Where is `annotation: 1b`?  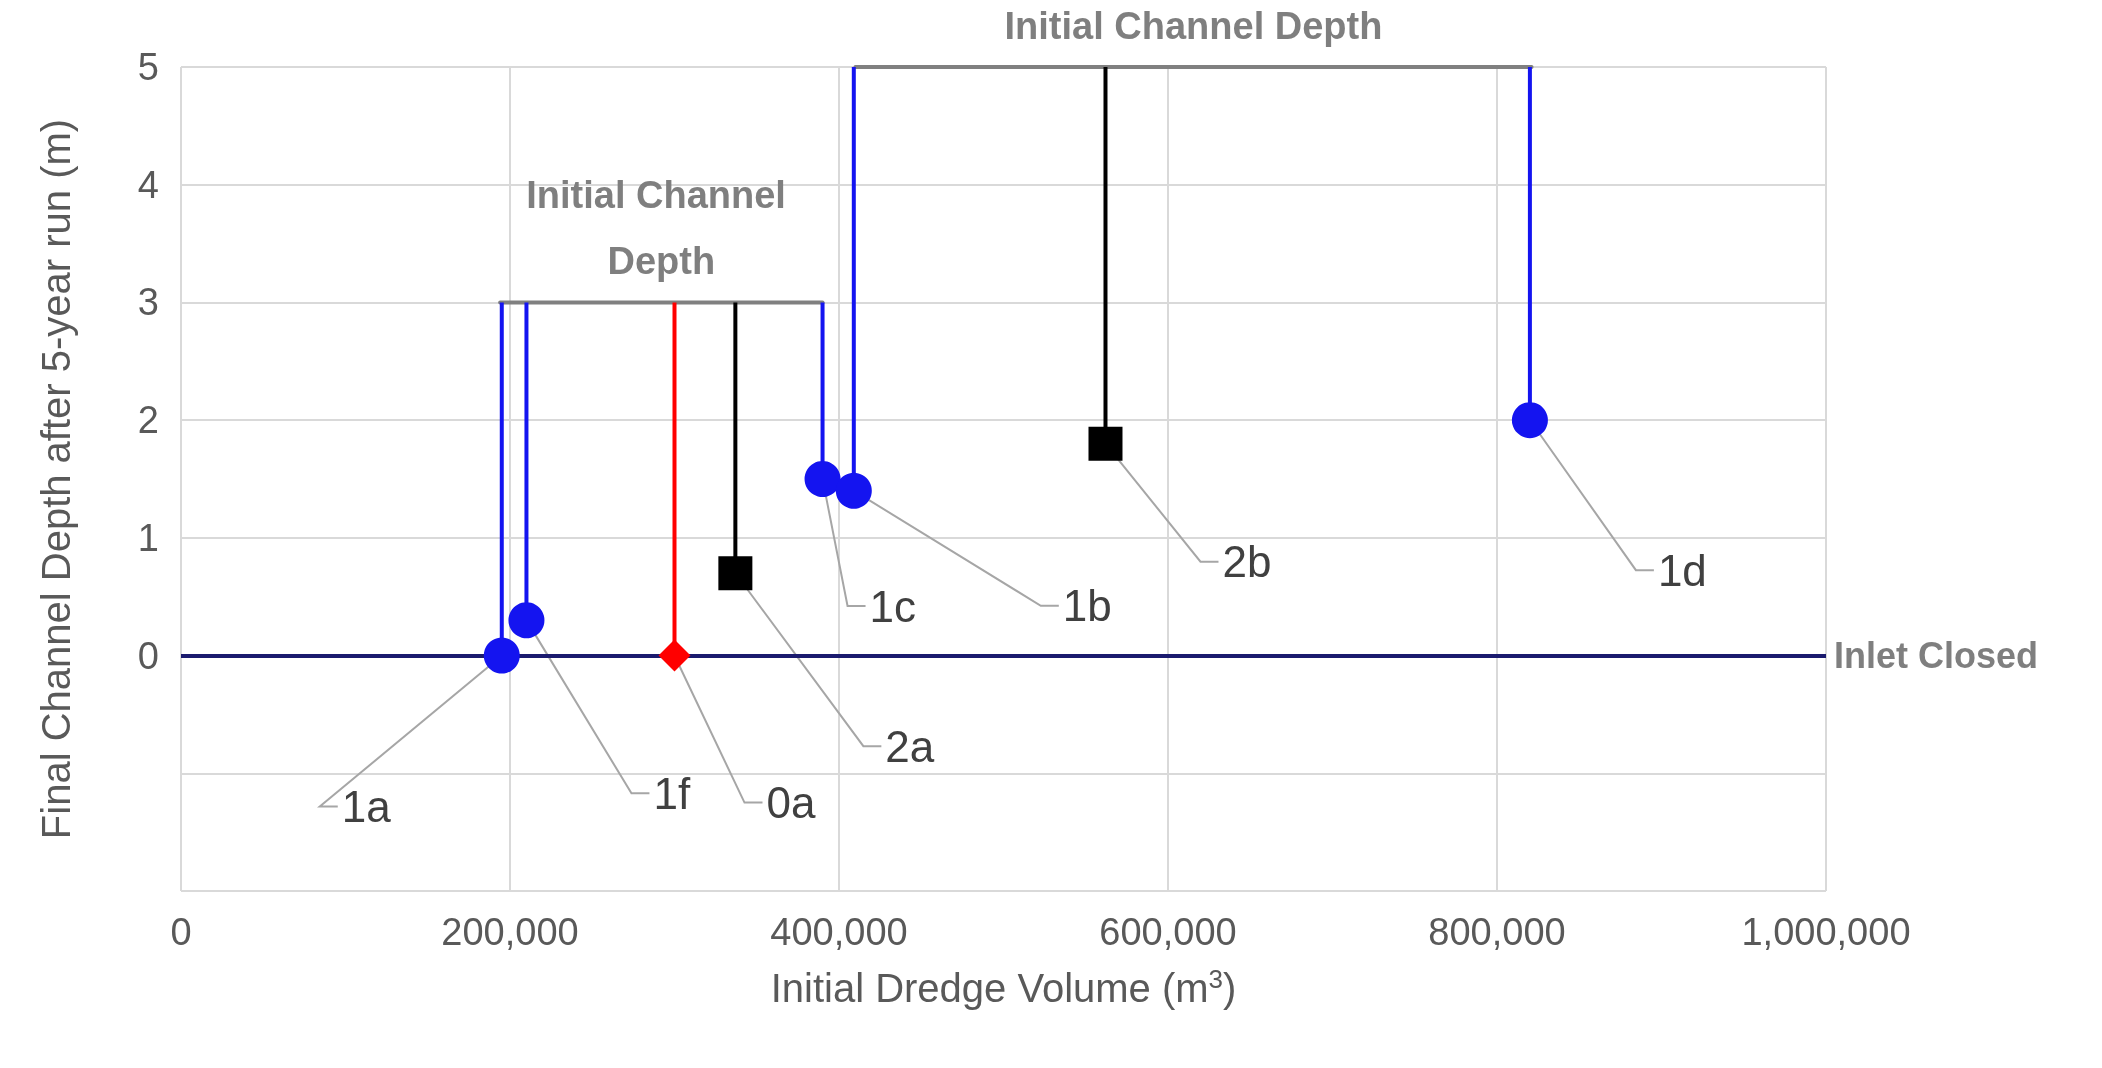 annotation: 1b is located at coordinates (1087, 606).